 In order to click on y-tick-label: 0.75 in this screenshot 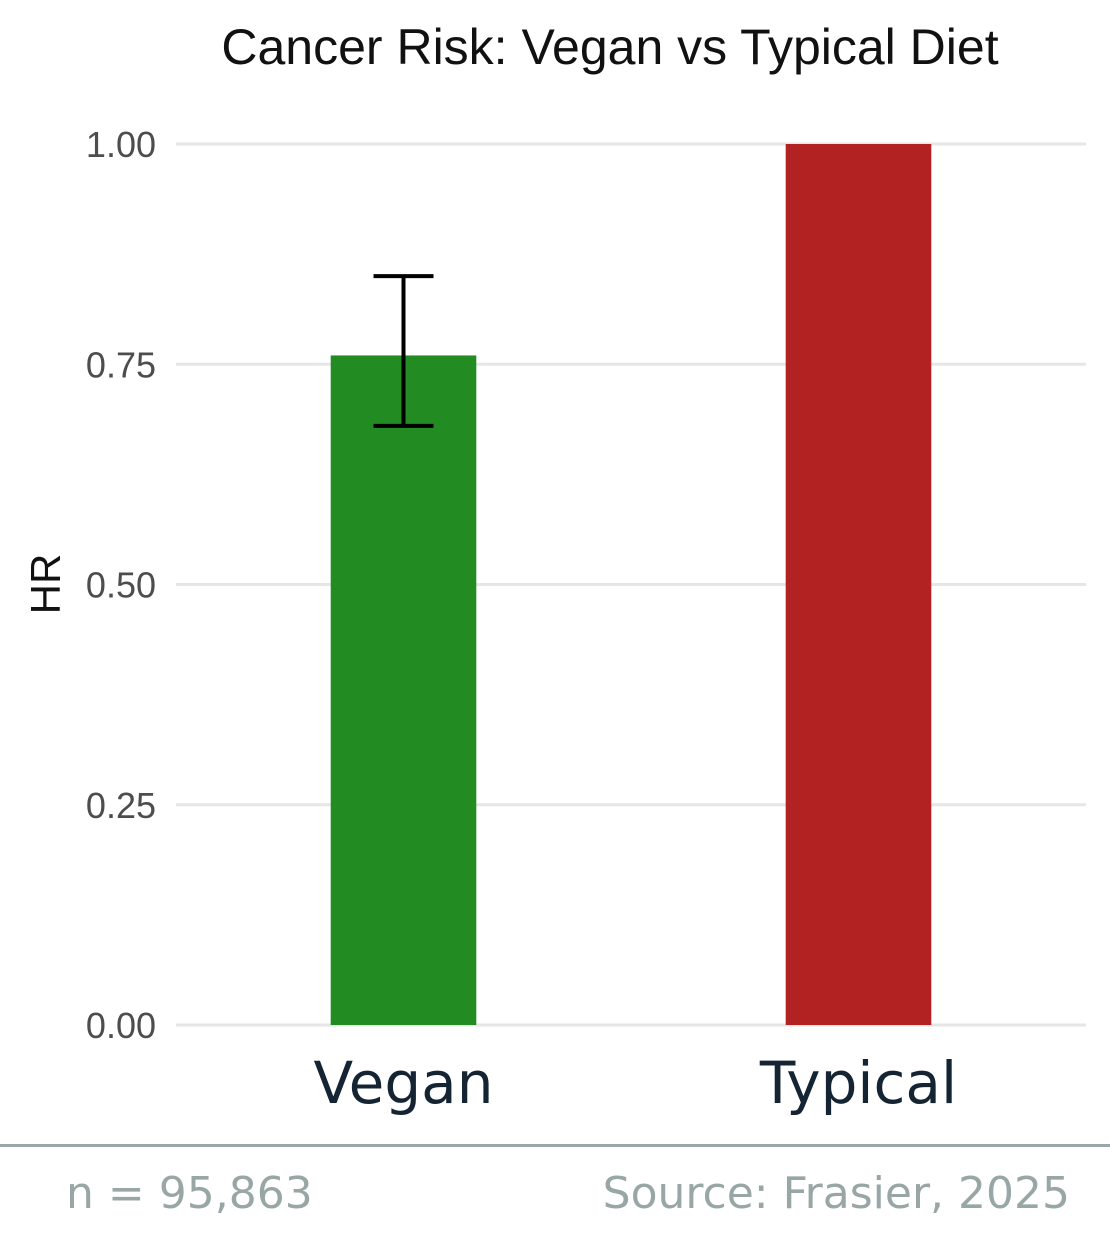, I will do `click(121, 364)`.